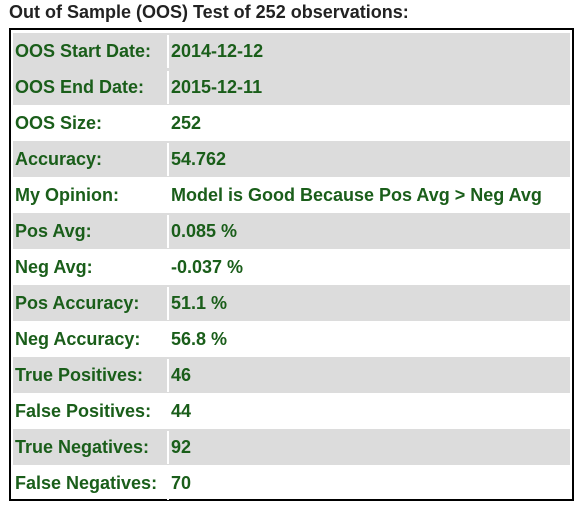  I want to click on row-value: 92, so click(369, 447).